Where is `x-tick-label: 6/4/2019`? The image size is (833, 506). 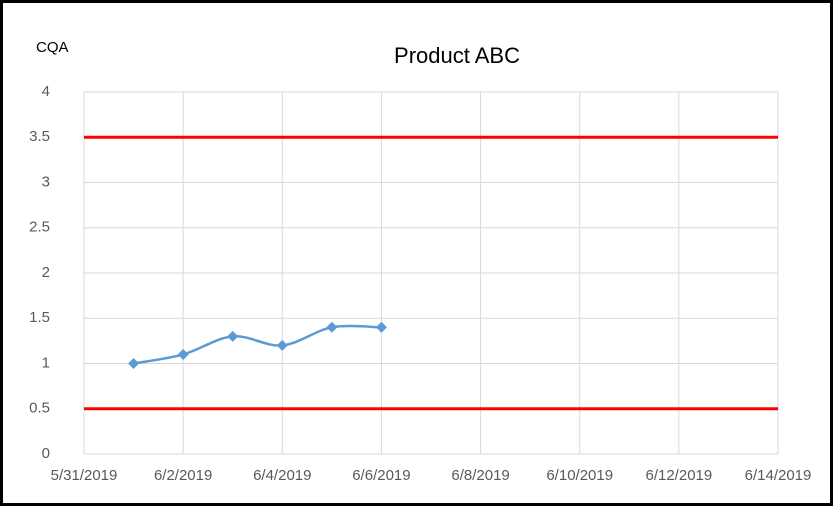
x-tick-label: 6/4/2019 is located at coordinates (282, 475).